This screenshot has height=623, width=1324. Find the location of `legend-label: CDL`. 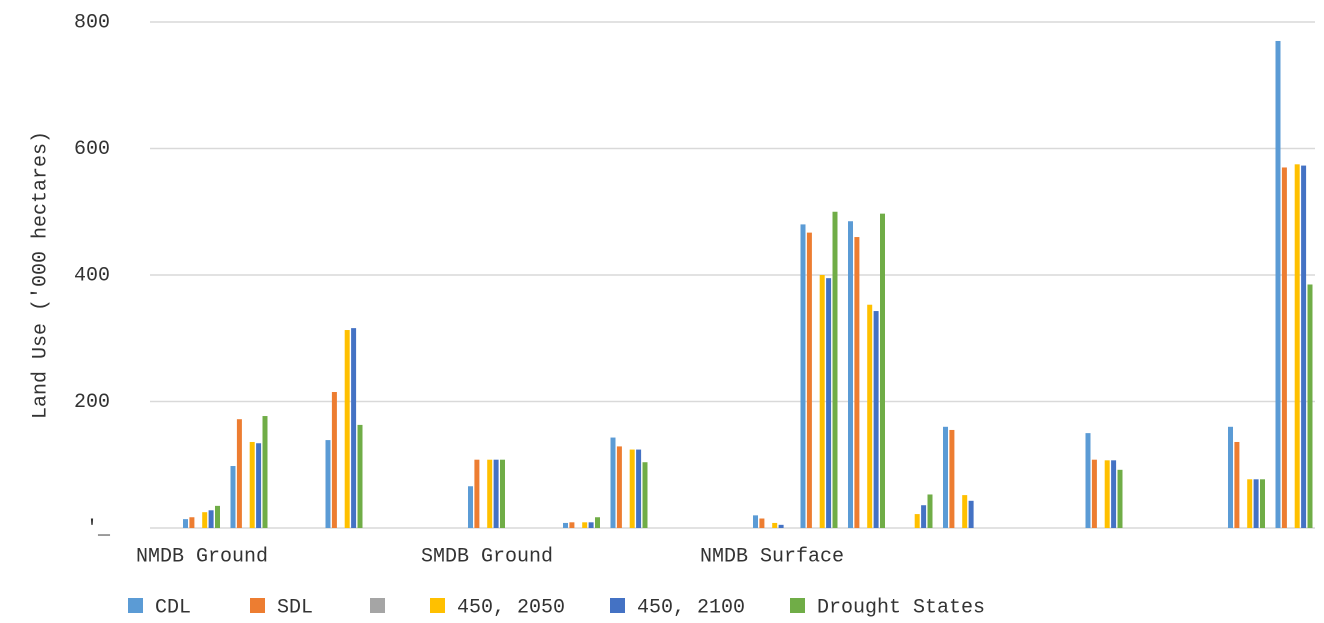

legend-label: CDL is located at coordinates (173, 607).